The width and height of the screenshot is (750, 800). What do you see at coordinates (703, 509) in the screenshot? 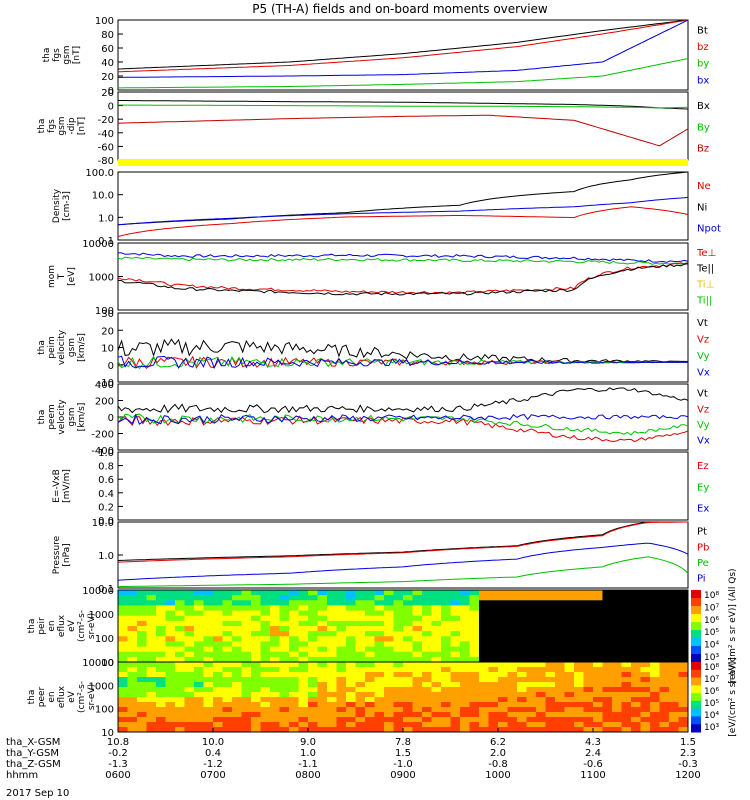
I see `legend-entry: Ex` at bounding box center [703, 509].